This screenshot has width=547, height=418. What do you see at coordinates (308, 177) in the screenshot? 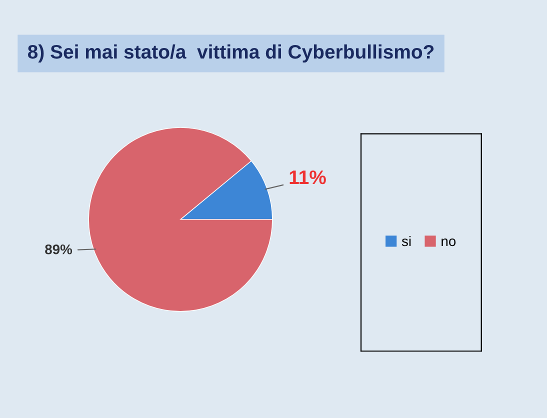
I see `data-label: 11%` at bounding box center [308, 177].